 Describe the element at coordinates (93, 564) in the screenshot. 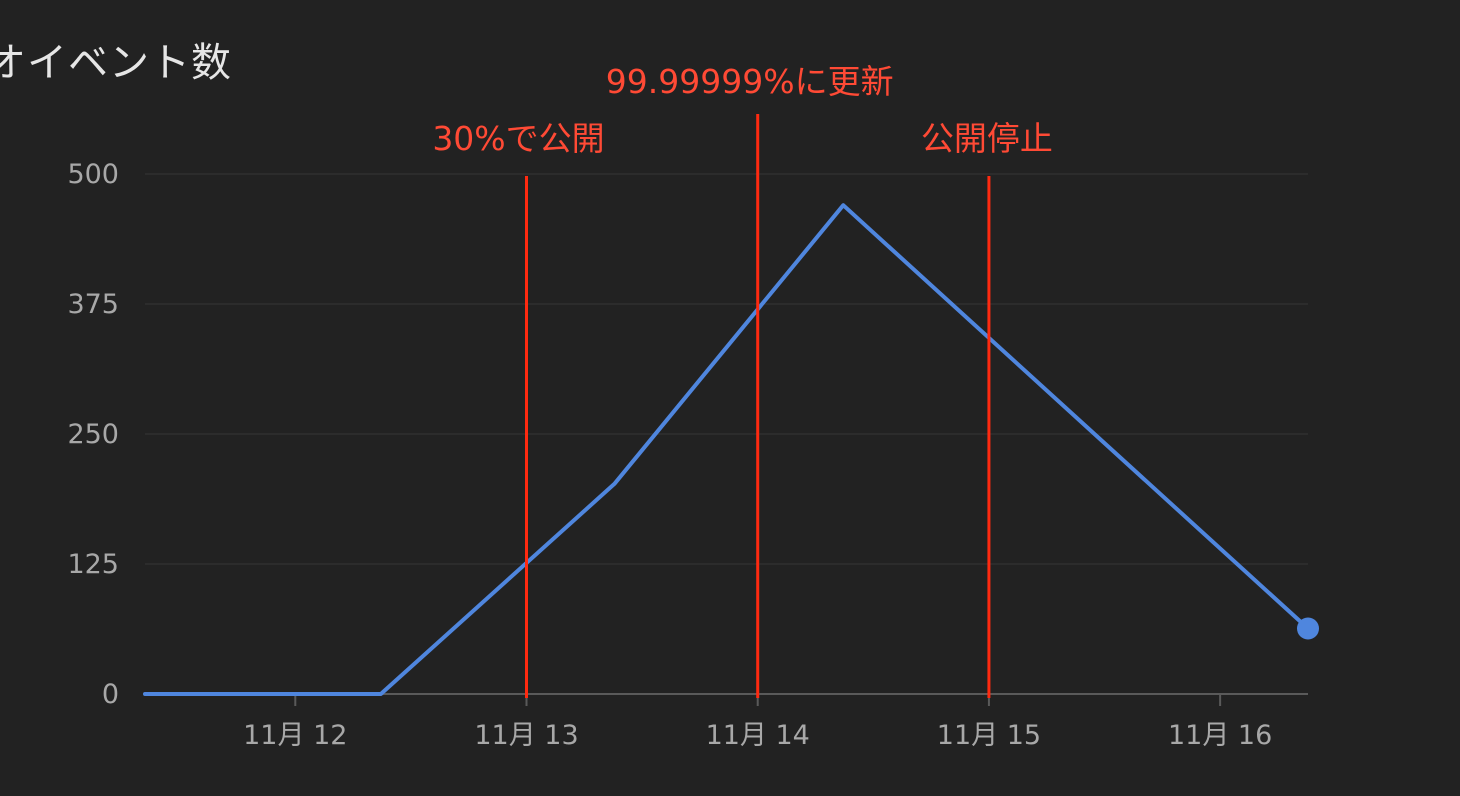

I see `y-tick-label: 125` at that location.